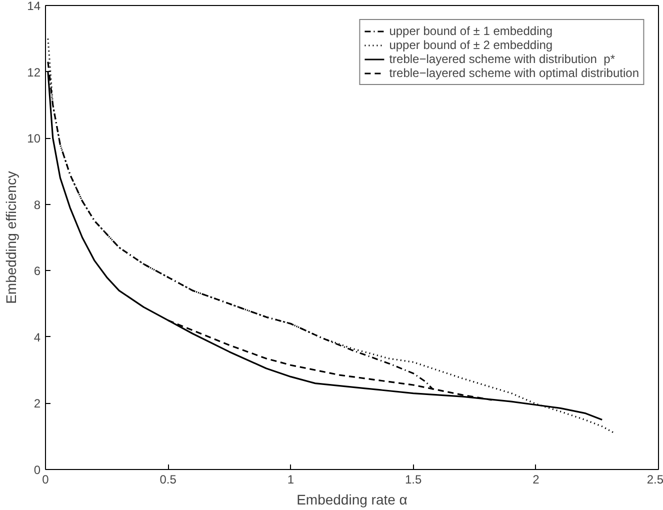 This screenshot has width=663, height=510. Describe the element at coordinates (290, 479) in the screenshot. I see `x-tick-label: 1` at that location.